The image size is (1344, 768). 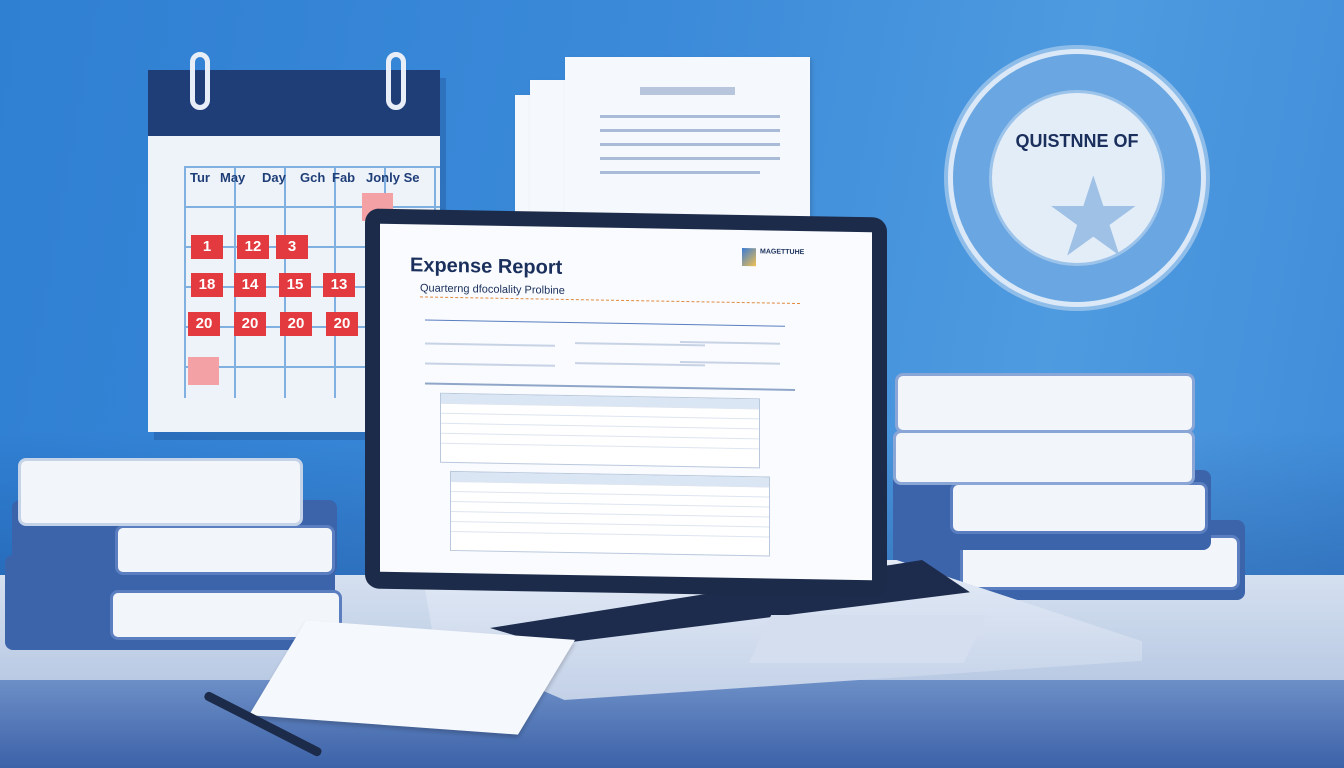 I want to click on desk-front, so click(x=672, y=724).